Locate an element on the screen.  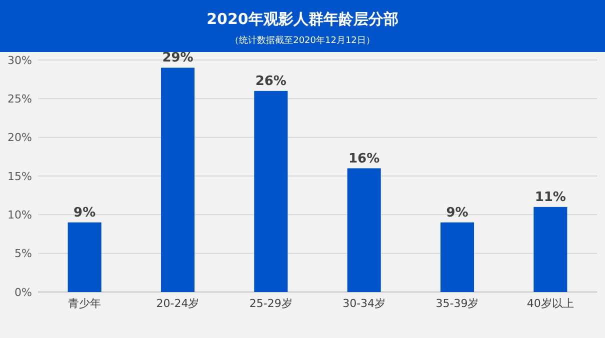
data-label: 26% is located at coordinates (270, 81).